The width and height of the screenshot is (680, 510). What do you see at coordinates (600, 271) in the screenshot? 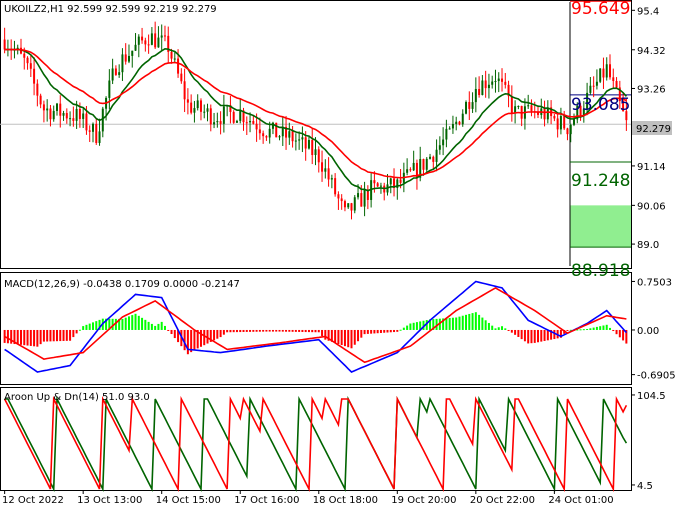
I see `fib-label-bottom: 88.918` at bounding box center [600, 271].